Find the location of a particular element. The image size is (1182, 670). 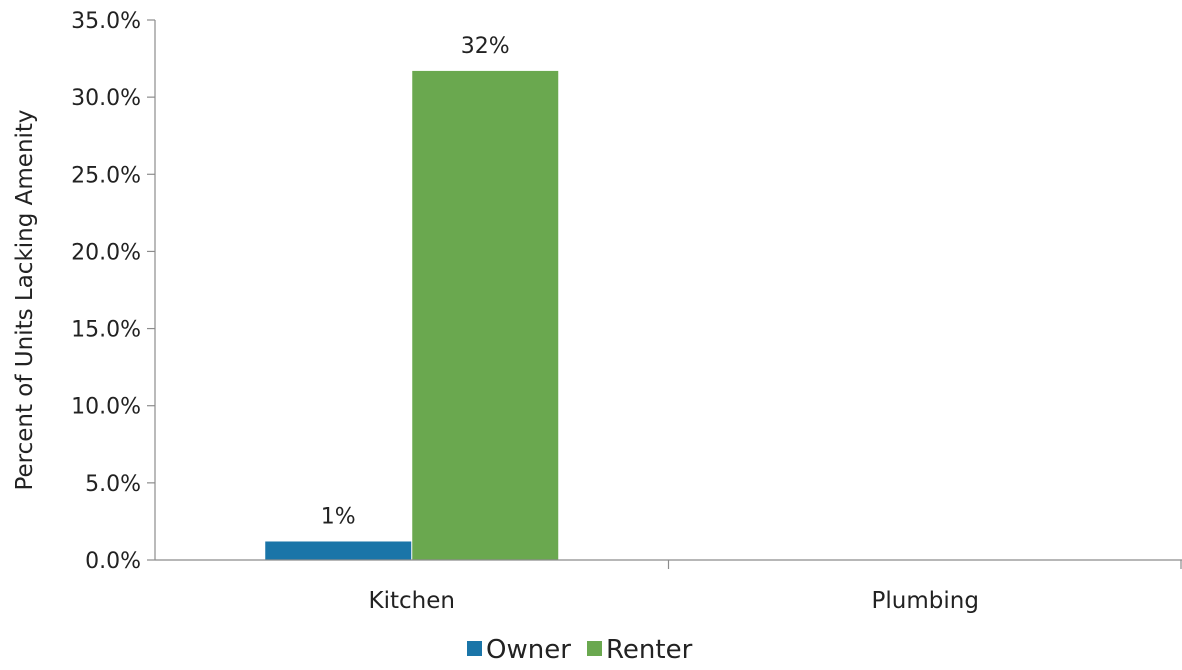

legend: Owner Renter is located at coordinates (580, 650).